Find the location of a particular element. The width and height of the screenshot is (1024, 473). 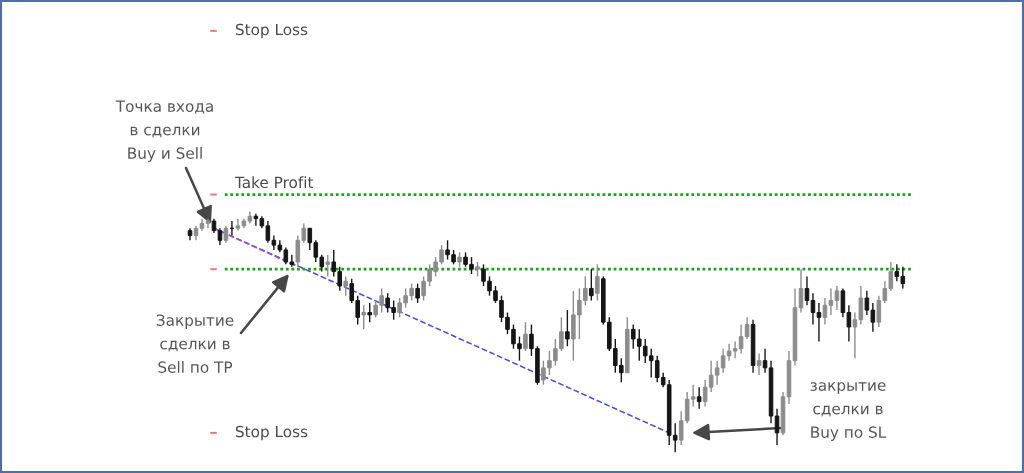

annotation: Закрытие сделки в Sell по TP is located at coordinates (195, 343).